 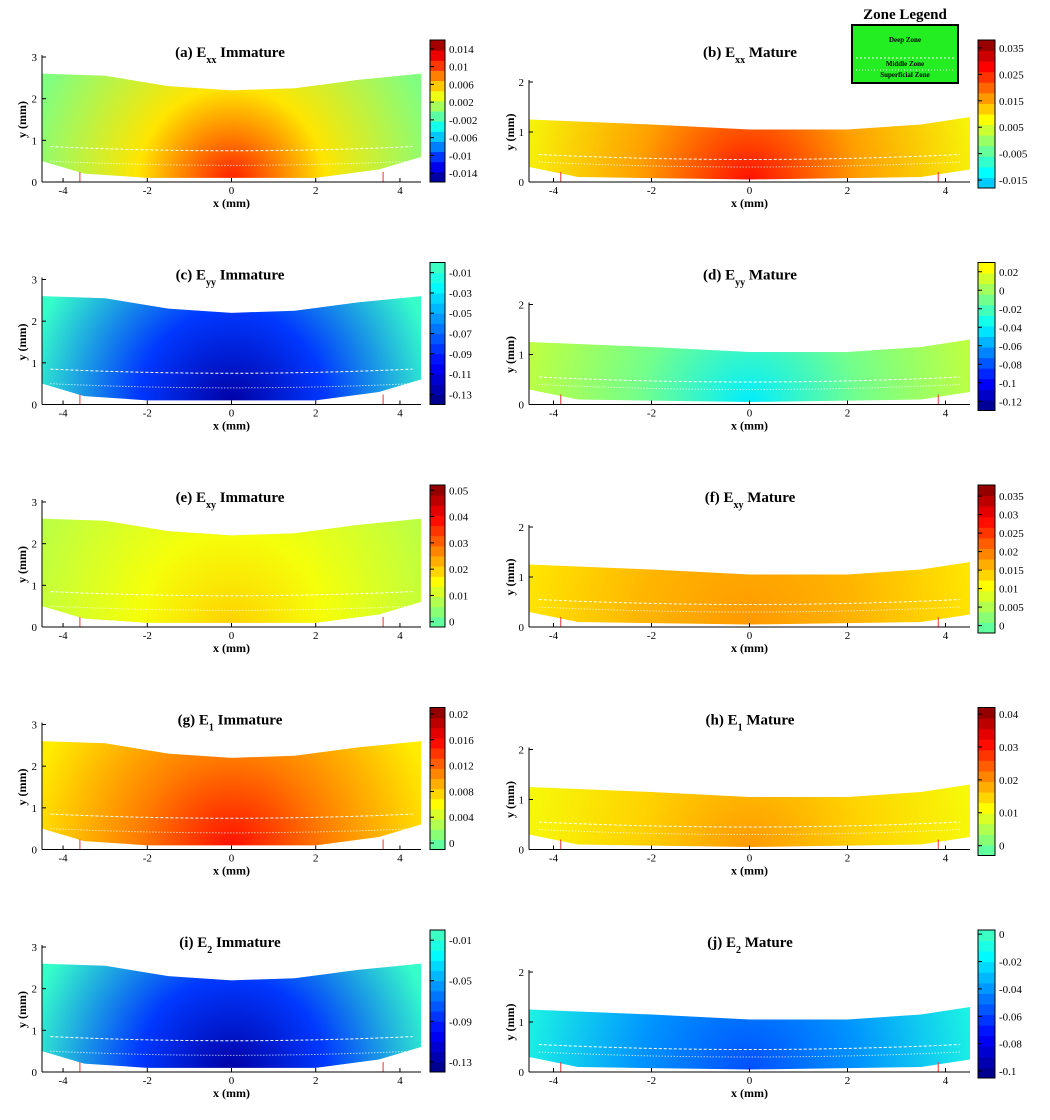 I want to click on colorbar-tick-label: -0.005, so click(x=1013, y=155).